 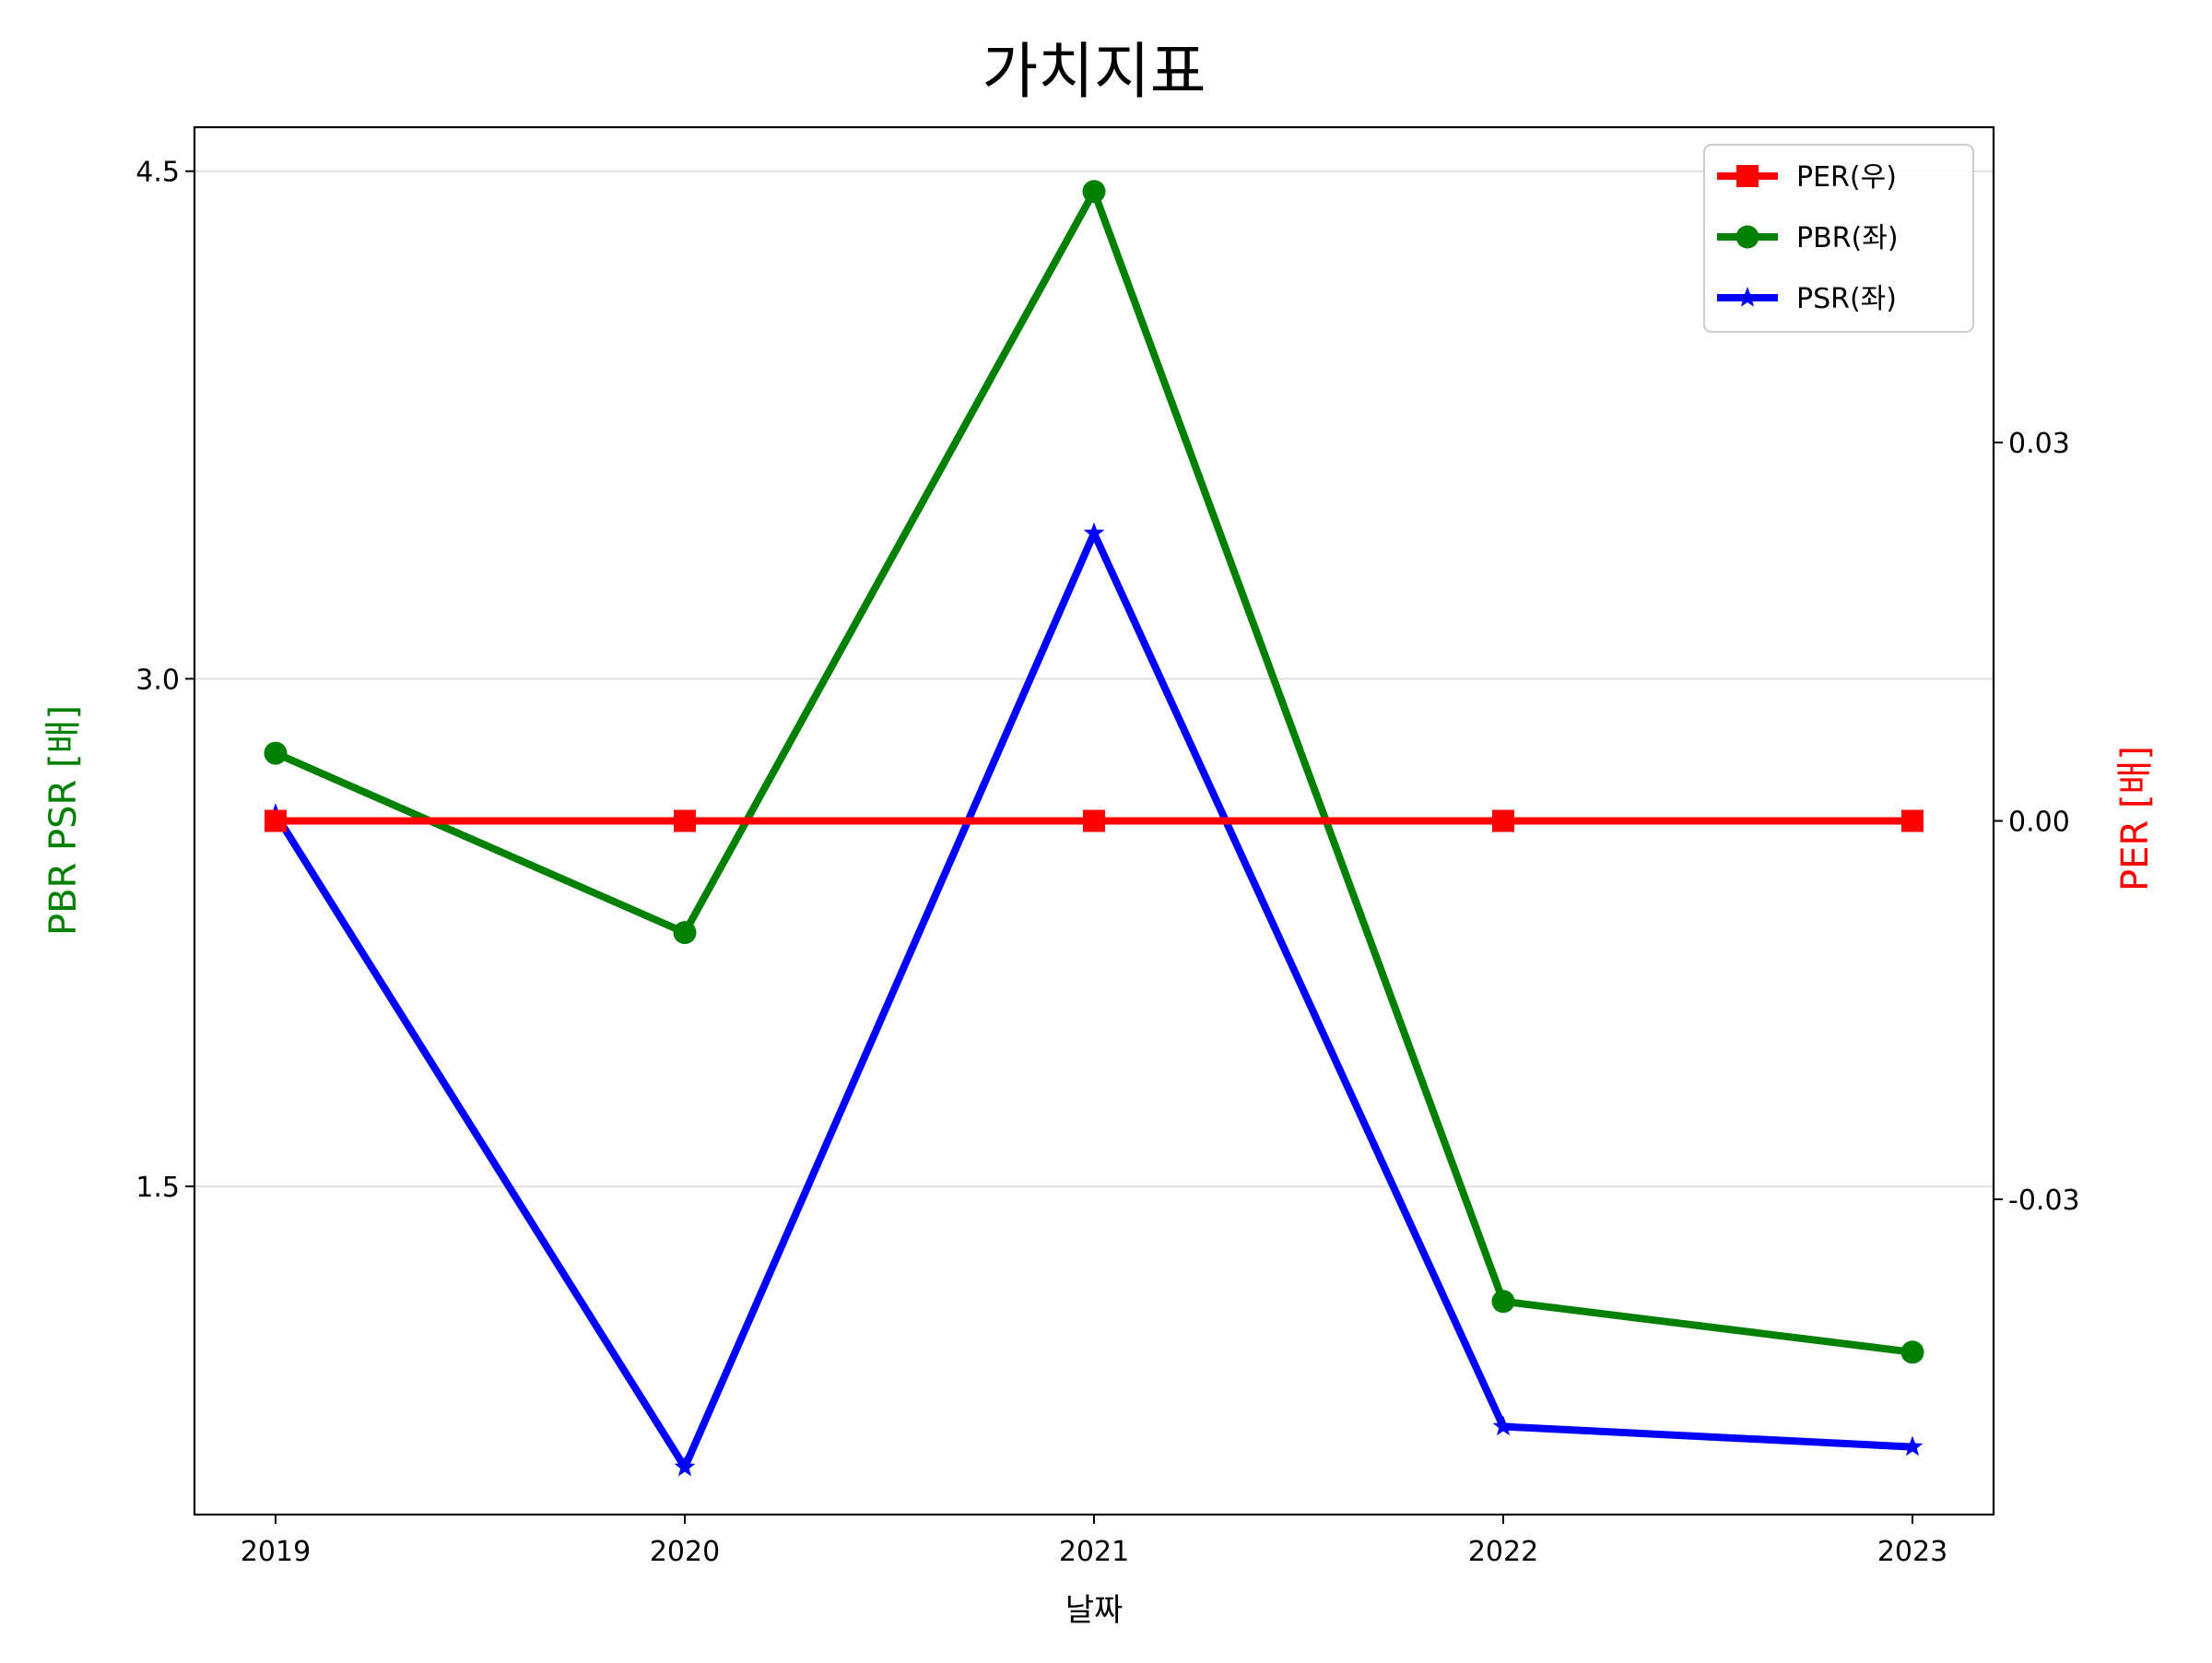 I want to click on legend-box, so click(x=1838, y=239).